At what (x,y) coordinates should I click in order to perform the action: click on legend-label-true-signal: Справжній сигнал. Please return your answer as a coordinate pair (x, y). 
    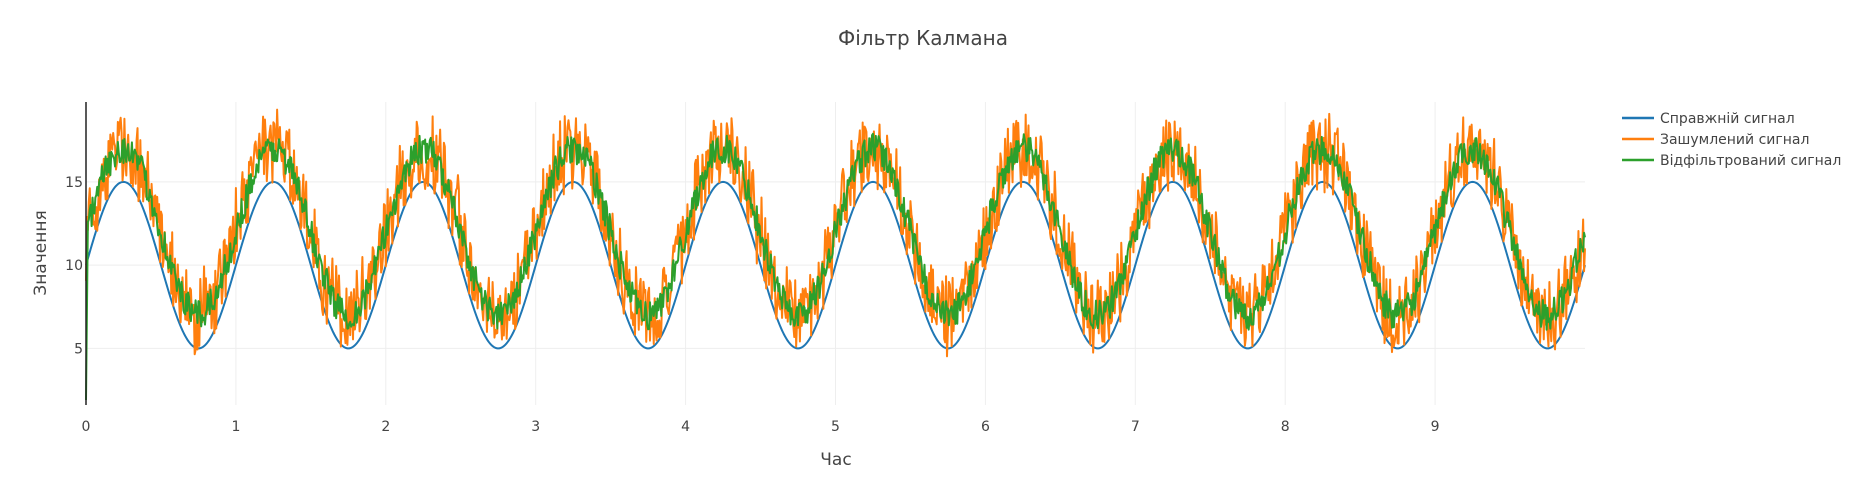
    Looking at the image, I should click on (1727, 119).